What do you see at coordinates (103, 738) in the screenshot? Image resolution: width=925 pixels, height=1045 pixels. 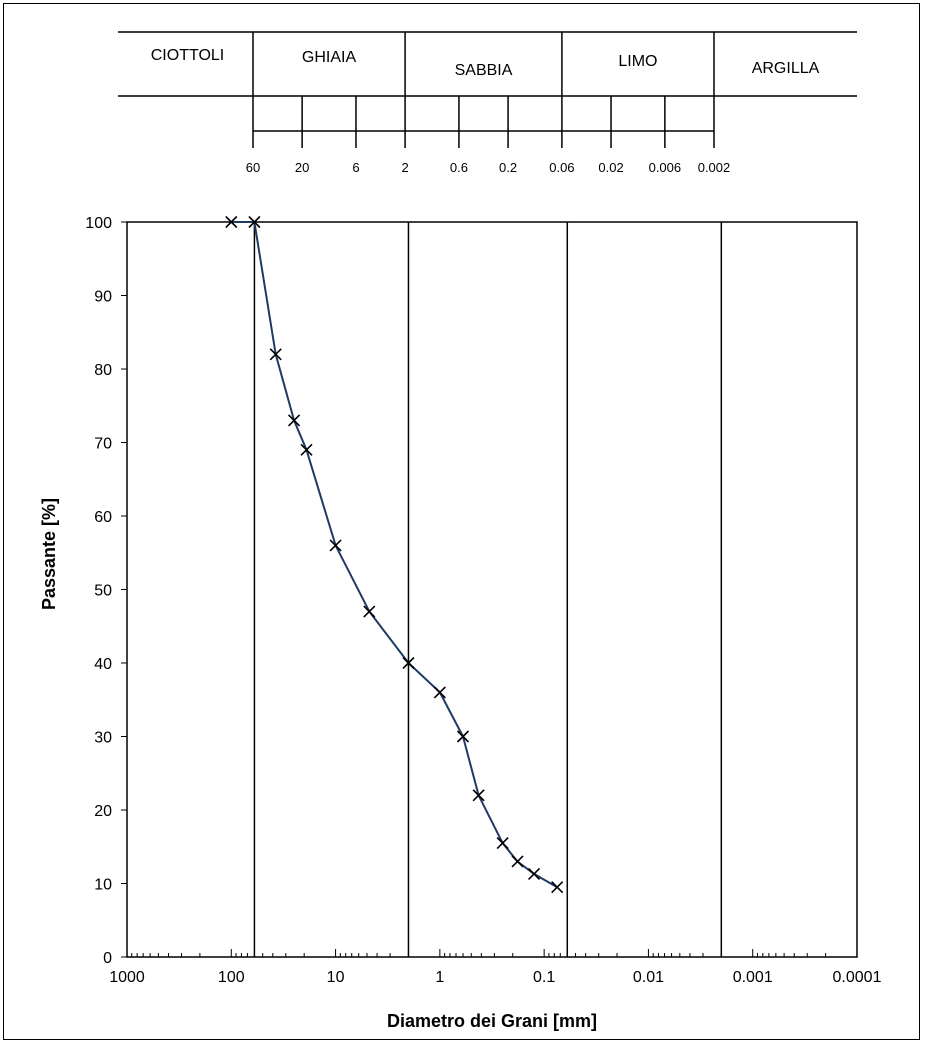 I see `y-tick-label: 30` at bounding box center [103, 738].